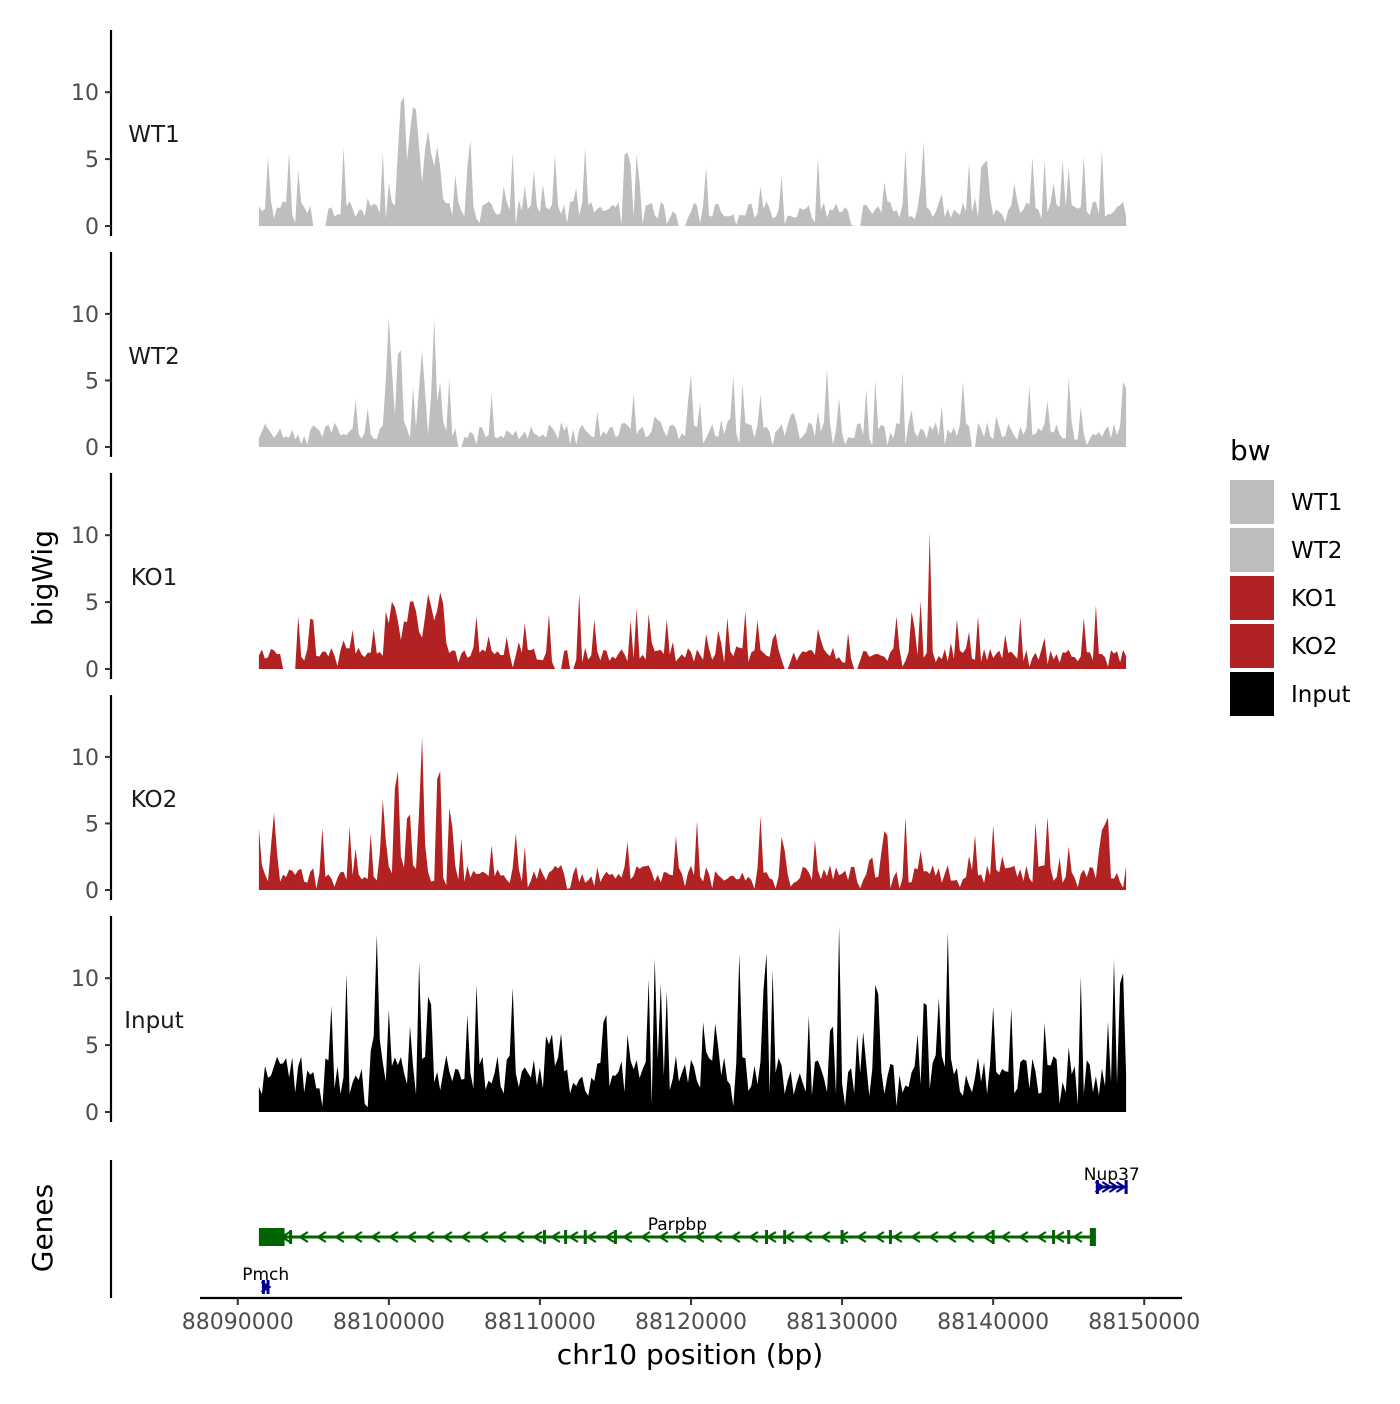  Describe the element at coordinates (153, 357) in the screenshot. I see `track-label: WT2` at that location.